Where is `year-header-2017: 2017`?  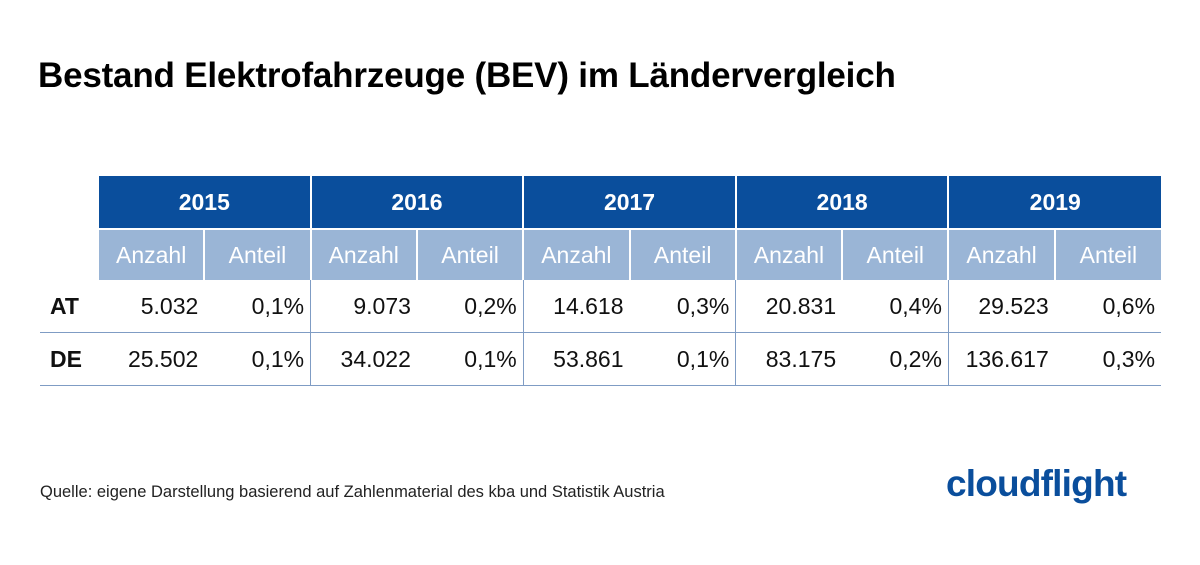
year-header-2017: 2017 is located at coordinates (629, 202).